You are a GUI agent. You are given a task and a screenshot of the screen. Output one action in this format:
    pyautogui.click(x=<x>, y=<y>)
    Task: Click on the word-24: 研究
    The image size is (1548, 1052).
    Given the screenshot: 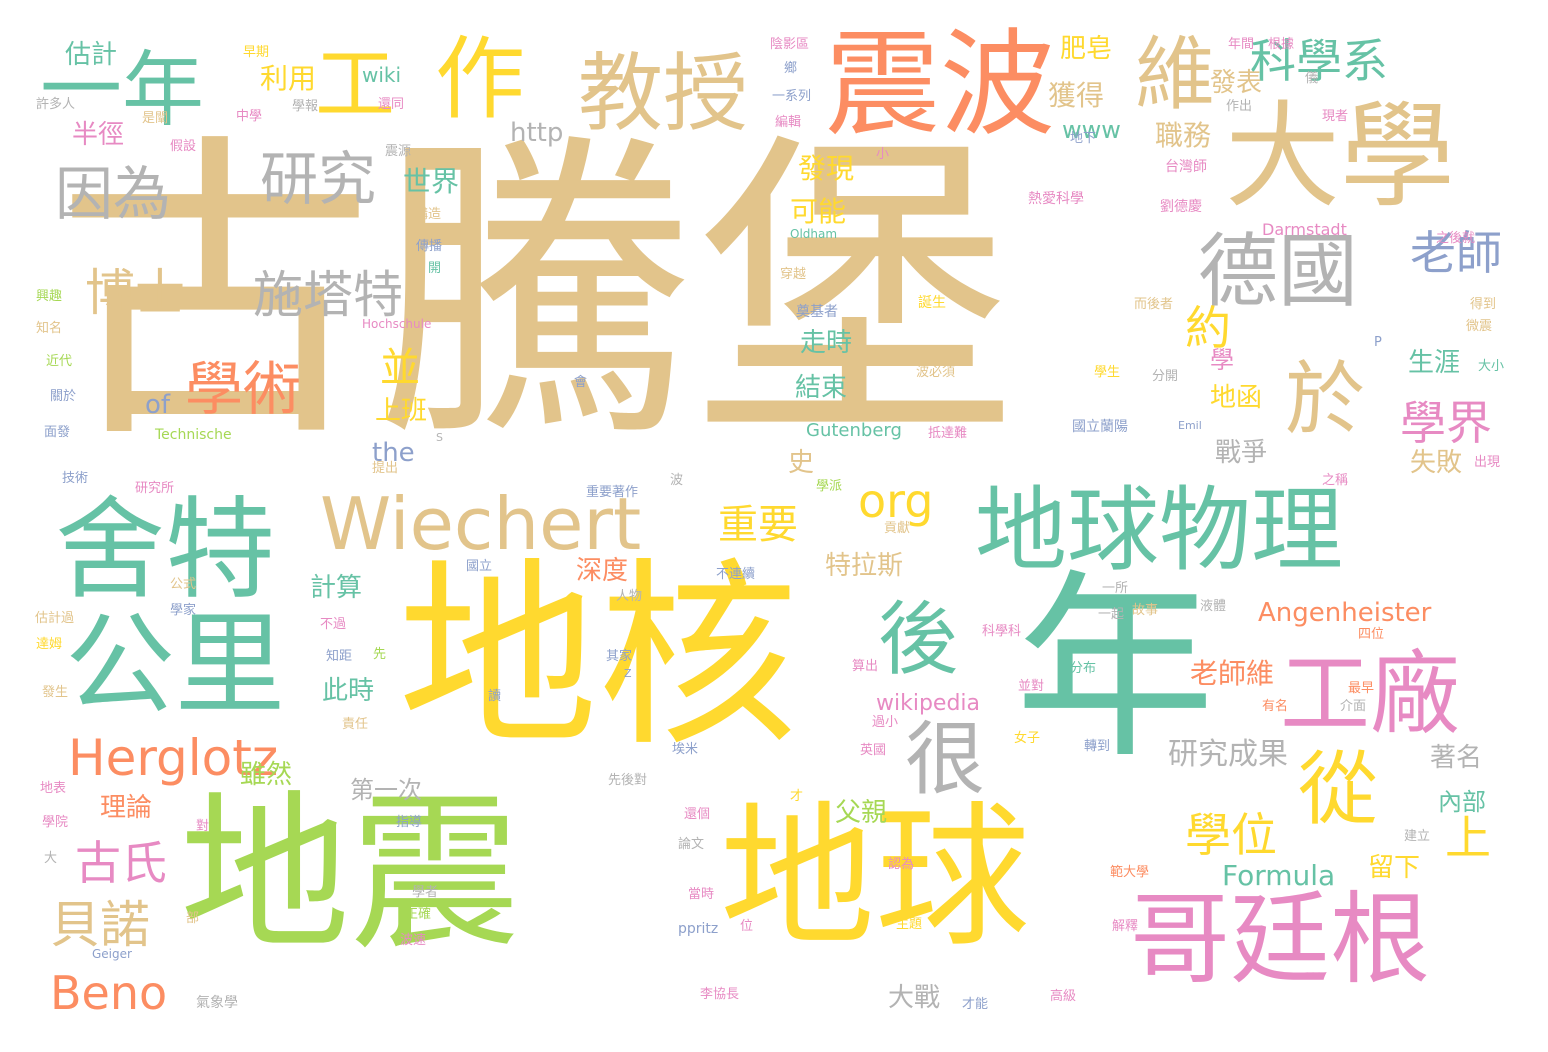 What is the action you would take?
    pyautogui.click(x=318, y=179)
    